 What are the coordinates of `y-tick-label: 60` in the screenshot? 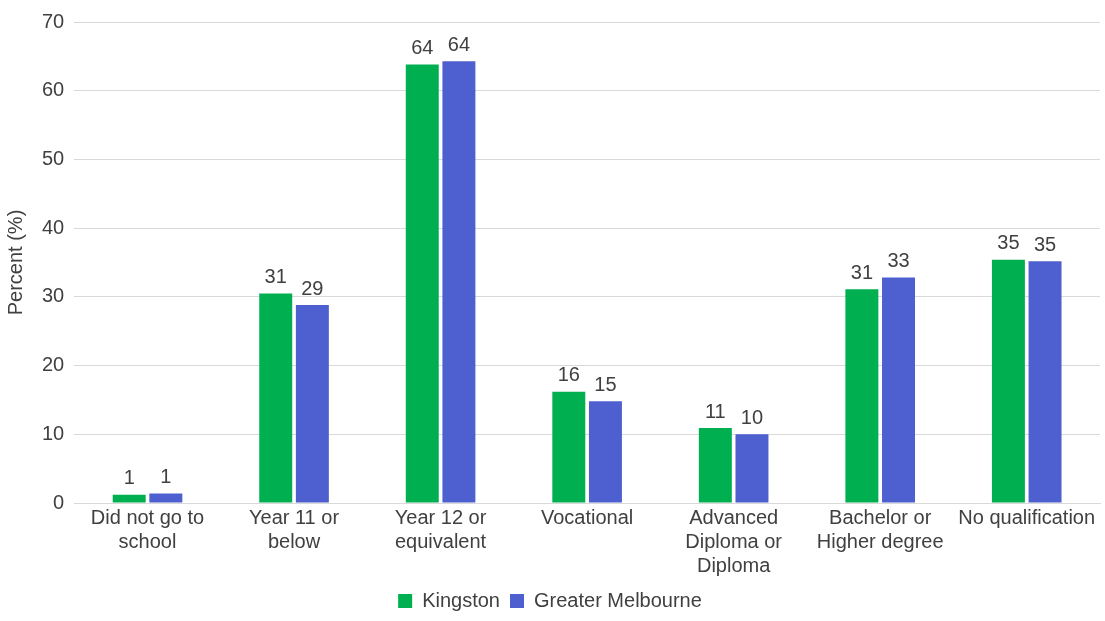 It's located at (53, 89).